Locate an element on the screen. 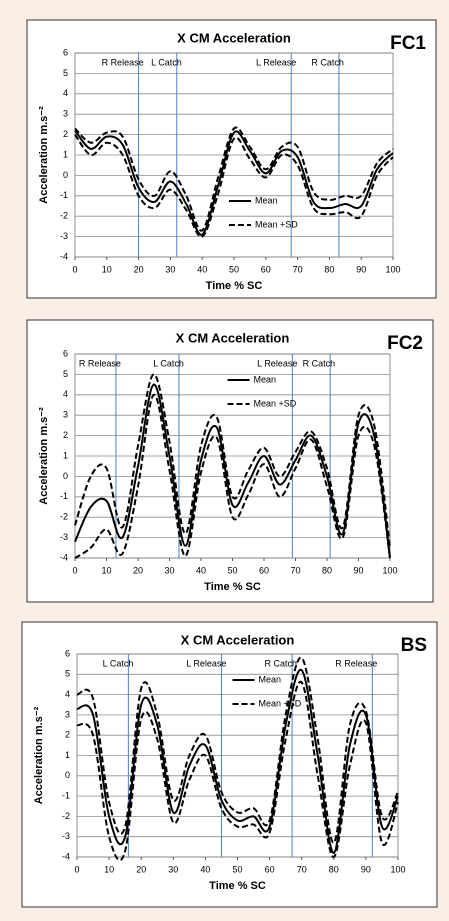  chart-tag: BS is located at coordinates (414, 645).